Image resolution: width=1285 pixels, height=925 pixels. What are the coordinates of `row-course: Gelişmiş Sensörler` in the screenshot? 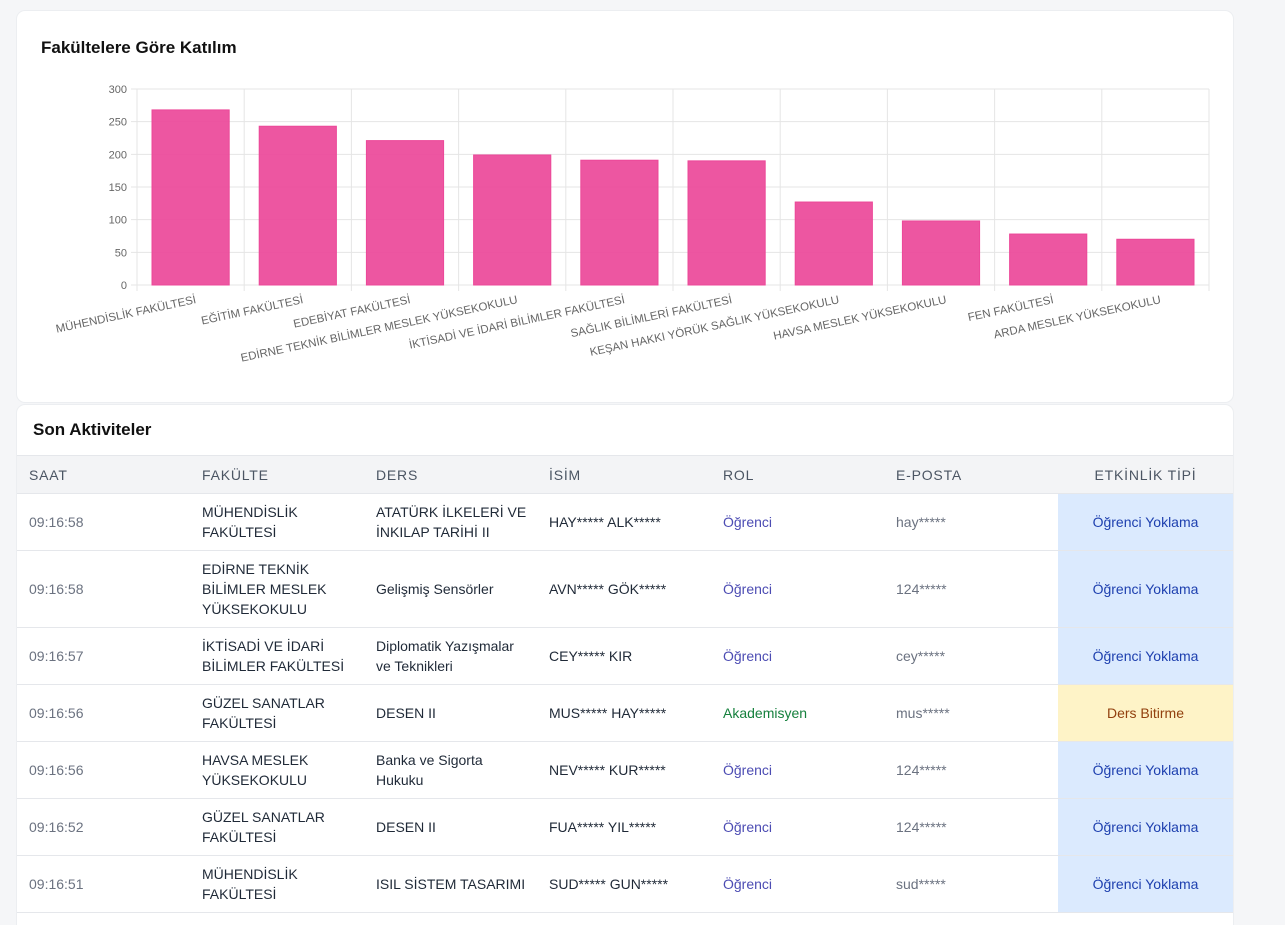 It's located at (450, 589).